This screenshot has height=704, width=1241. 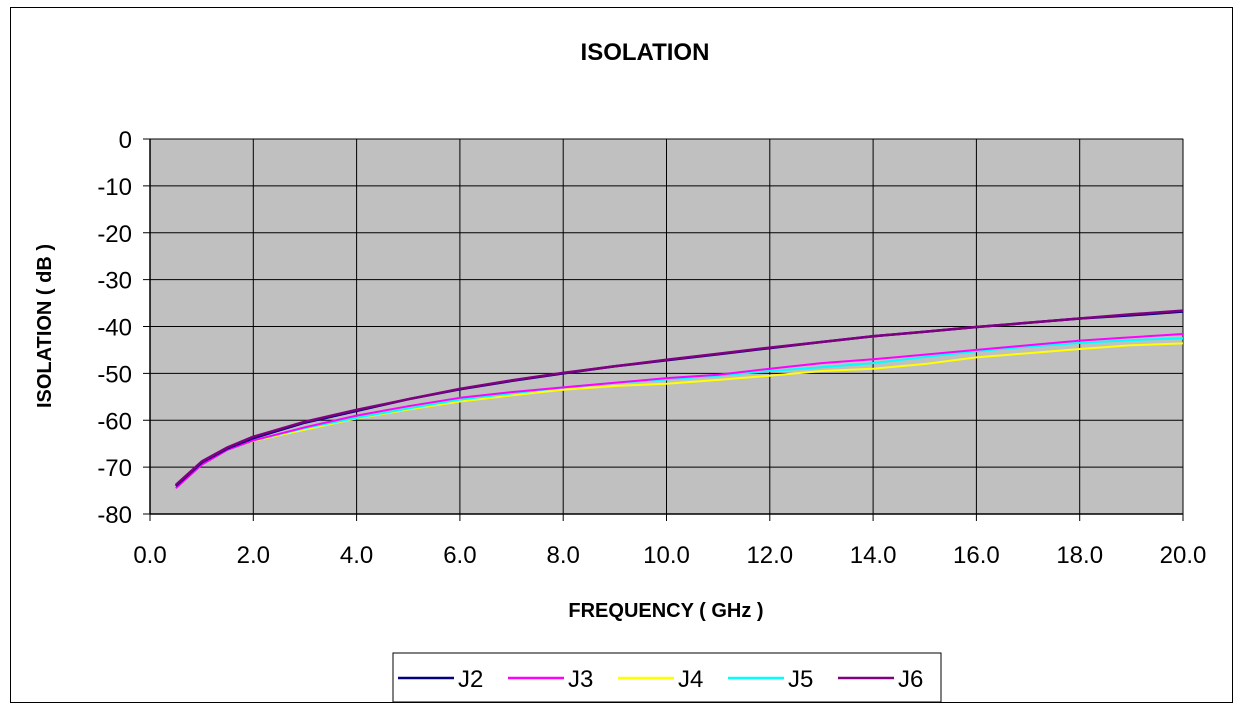 What do you see at coordinates (976, 555) in the screenshot?
I see `x-tick-label: 16.0` at bounding box center [976, 555].